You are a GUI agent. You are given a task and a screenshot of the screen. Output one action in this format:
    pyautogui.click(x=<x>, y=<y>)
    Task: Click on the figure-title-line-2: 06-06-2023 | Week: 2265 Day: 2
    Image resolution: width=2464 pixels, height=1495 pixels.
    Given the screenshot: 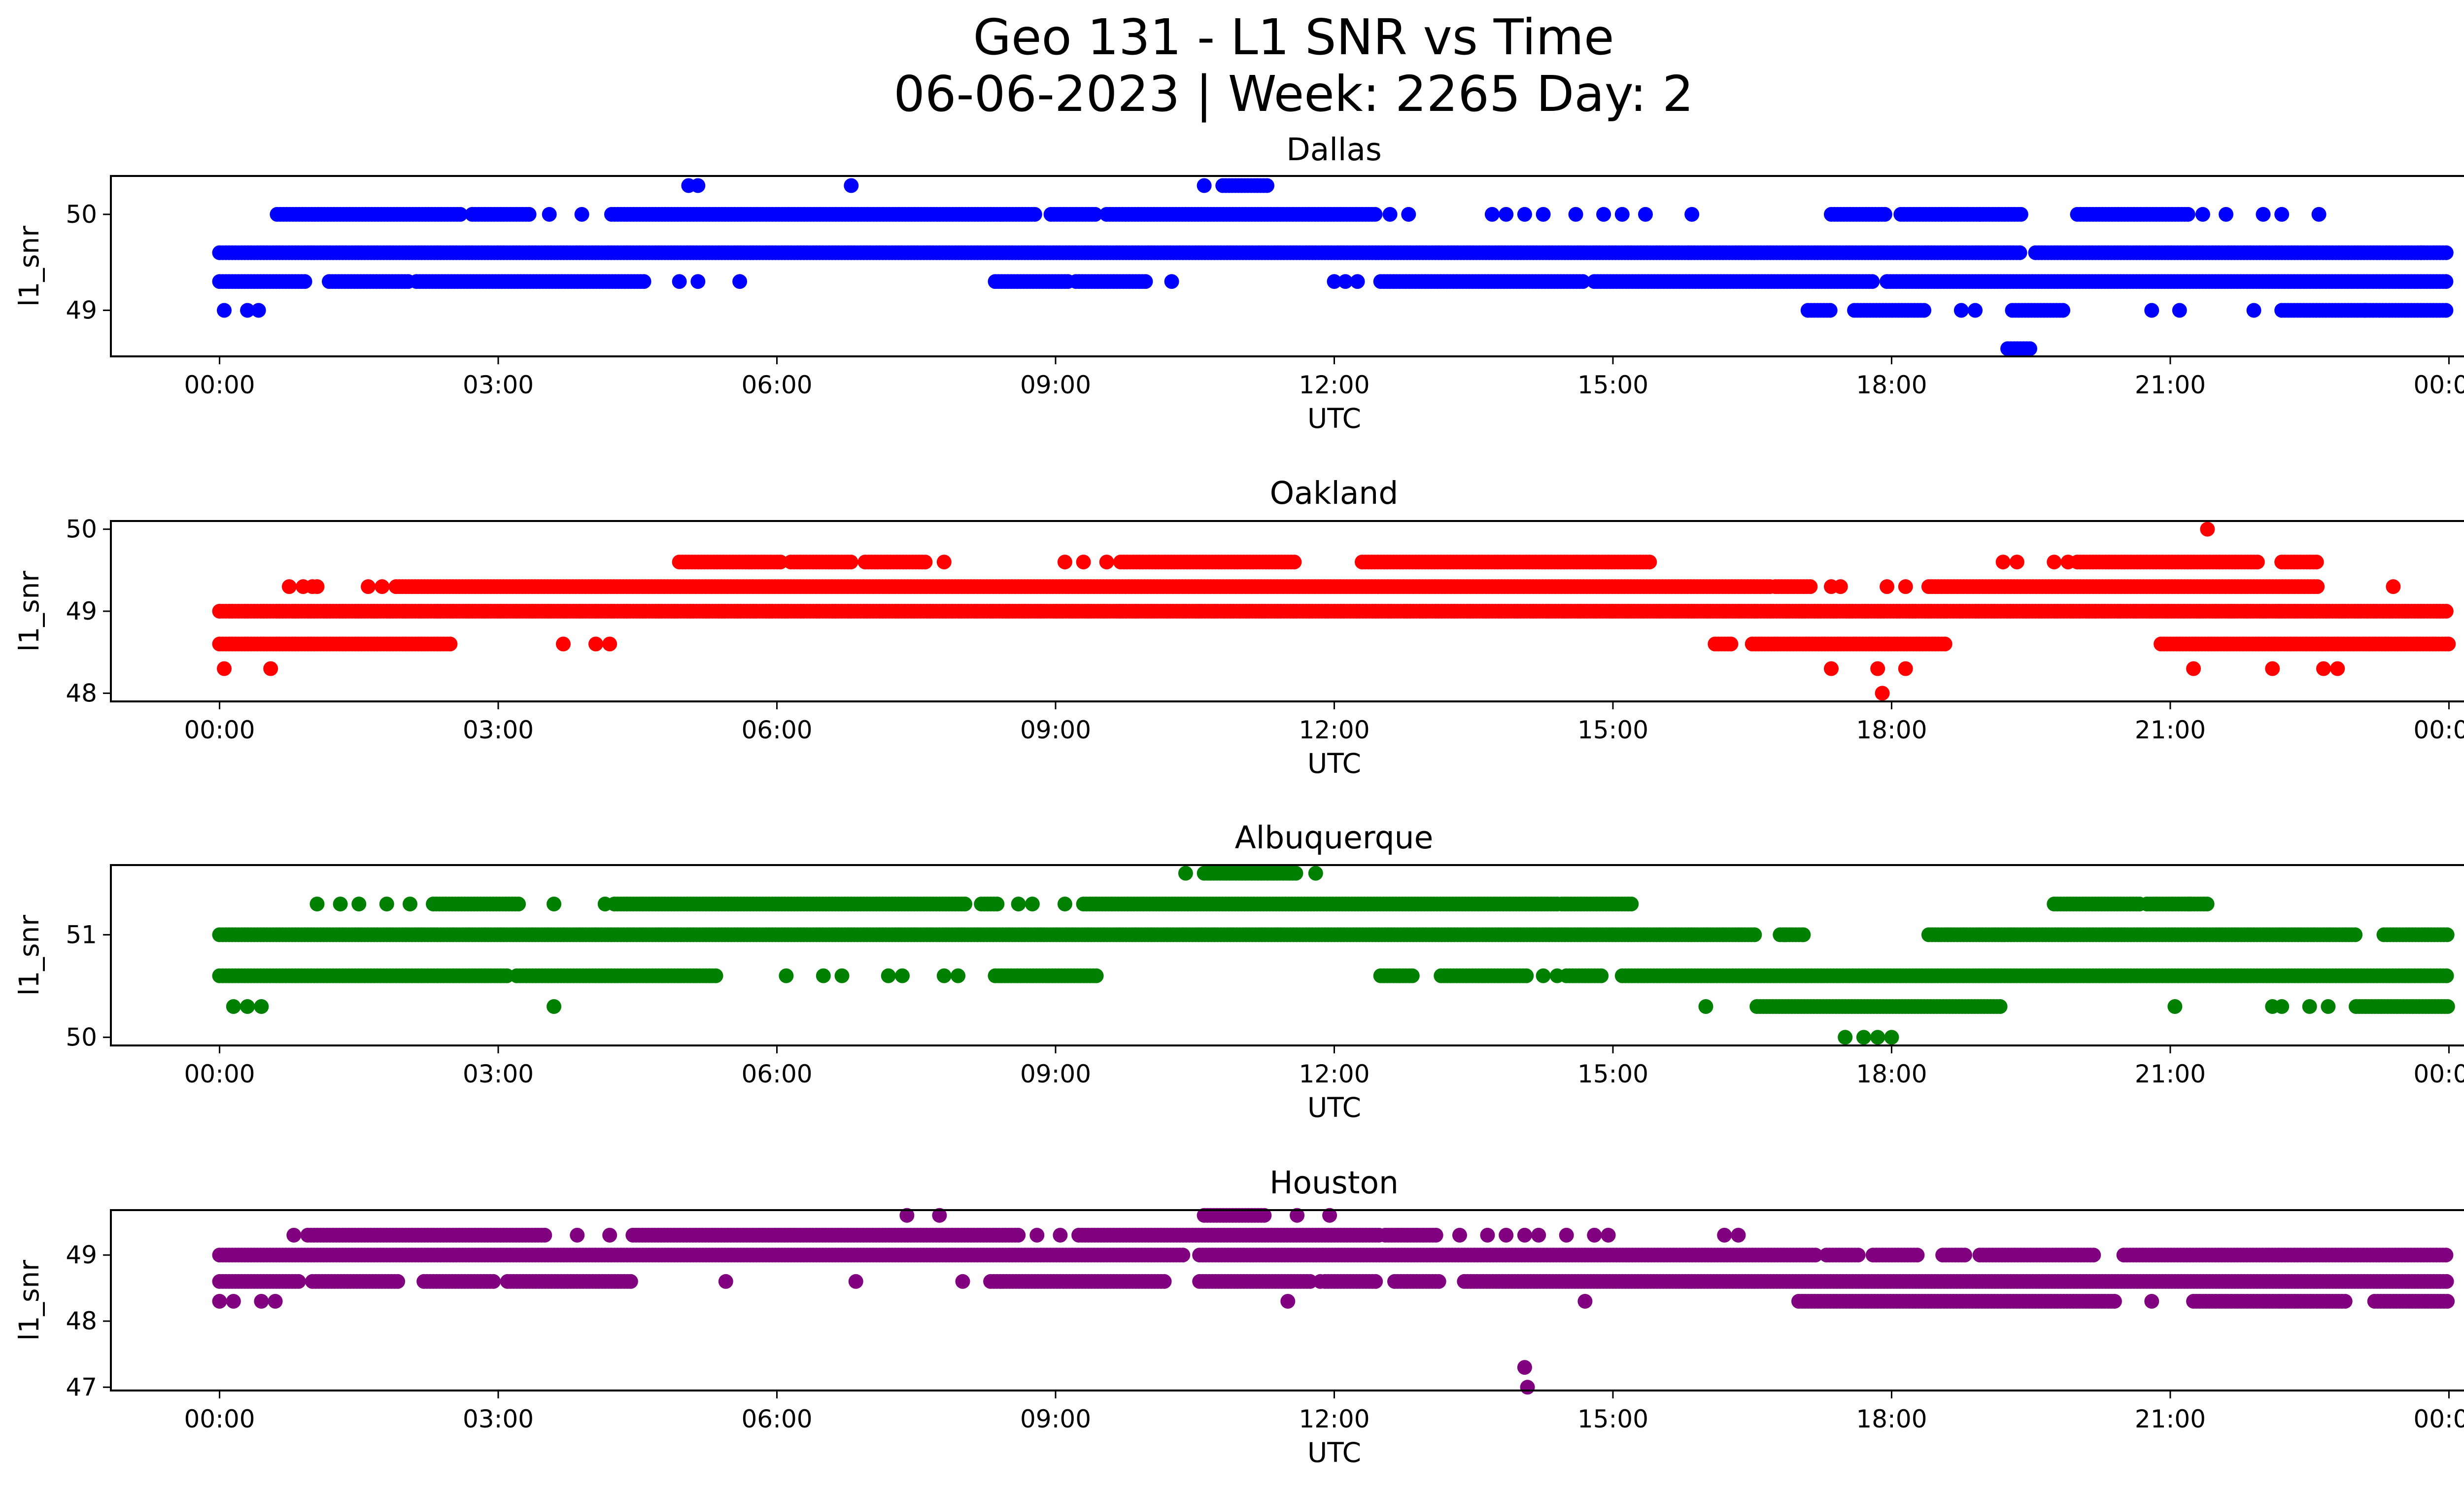 What is the action you would take?
    pyautogui.click(x=1293, y=94)
    